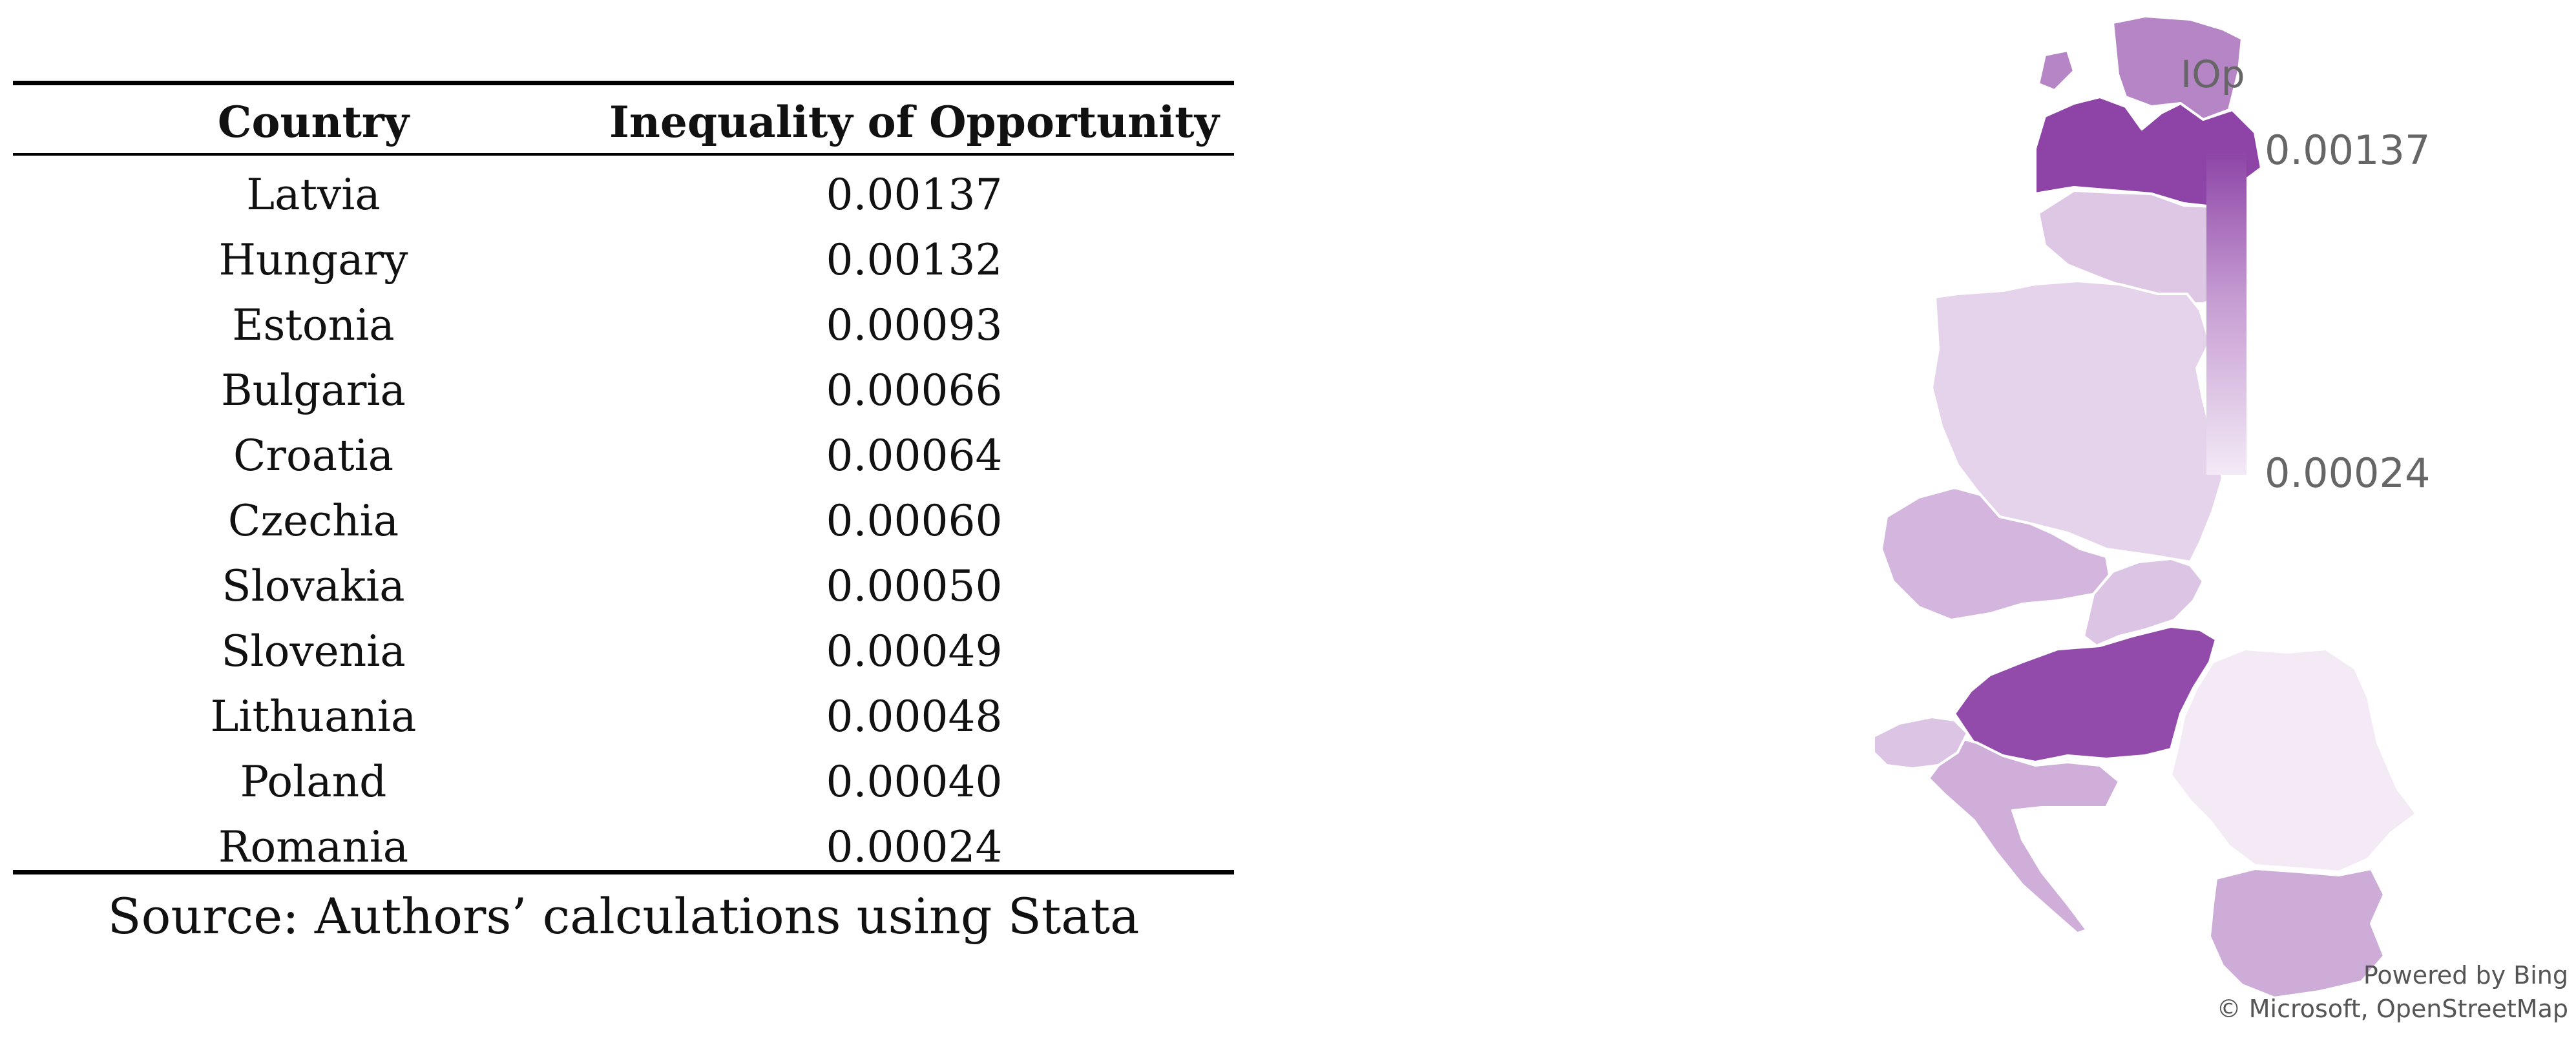 This screenshot has width=2576, height=1045. Describe the element at coordinates (2294, 760) in the screenshot. I see `country-romania` at that location.